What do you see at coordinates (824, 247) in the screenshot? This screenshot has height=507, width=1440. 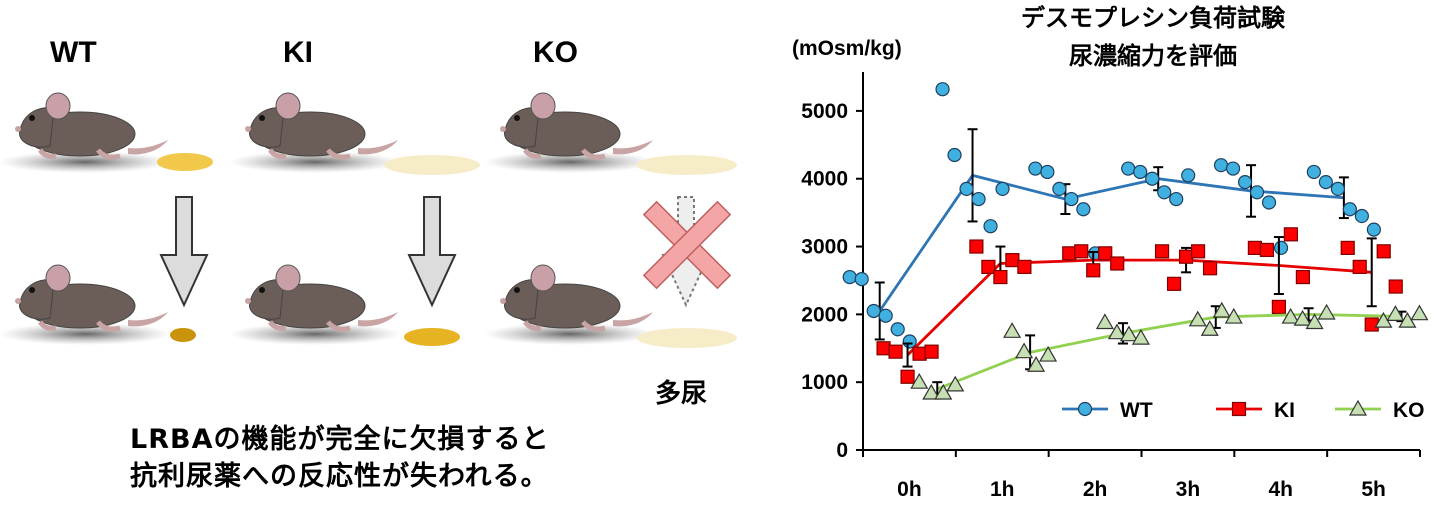 I see `y-tick-label: 3000` at bounding box center [824, 247].